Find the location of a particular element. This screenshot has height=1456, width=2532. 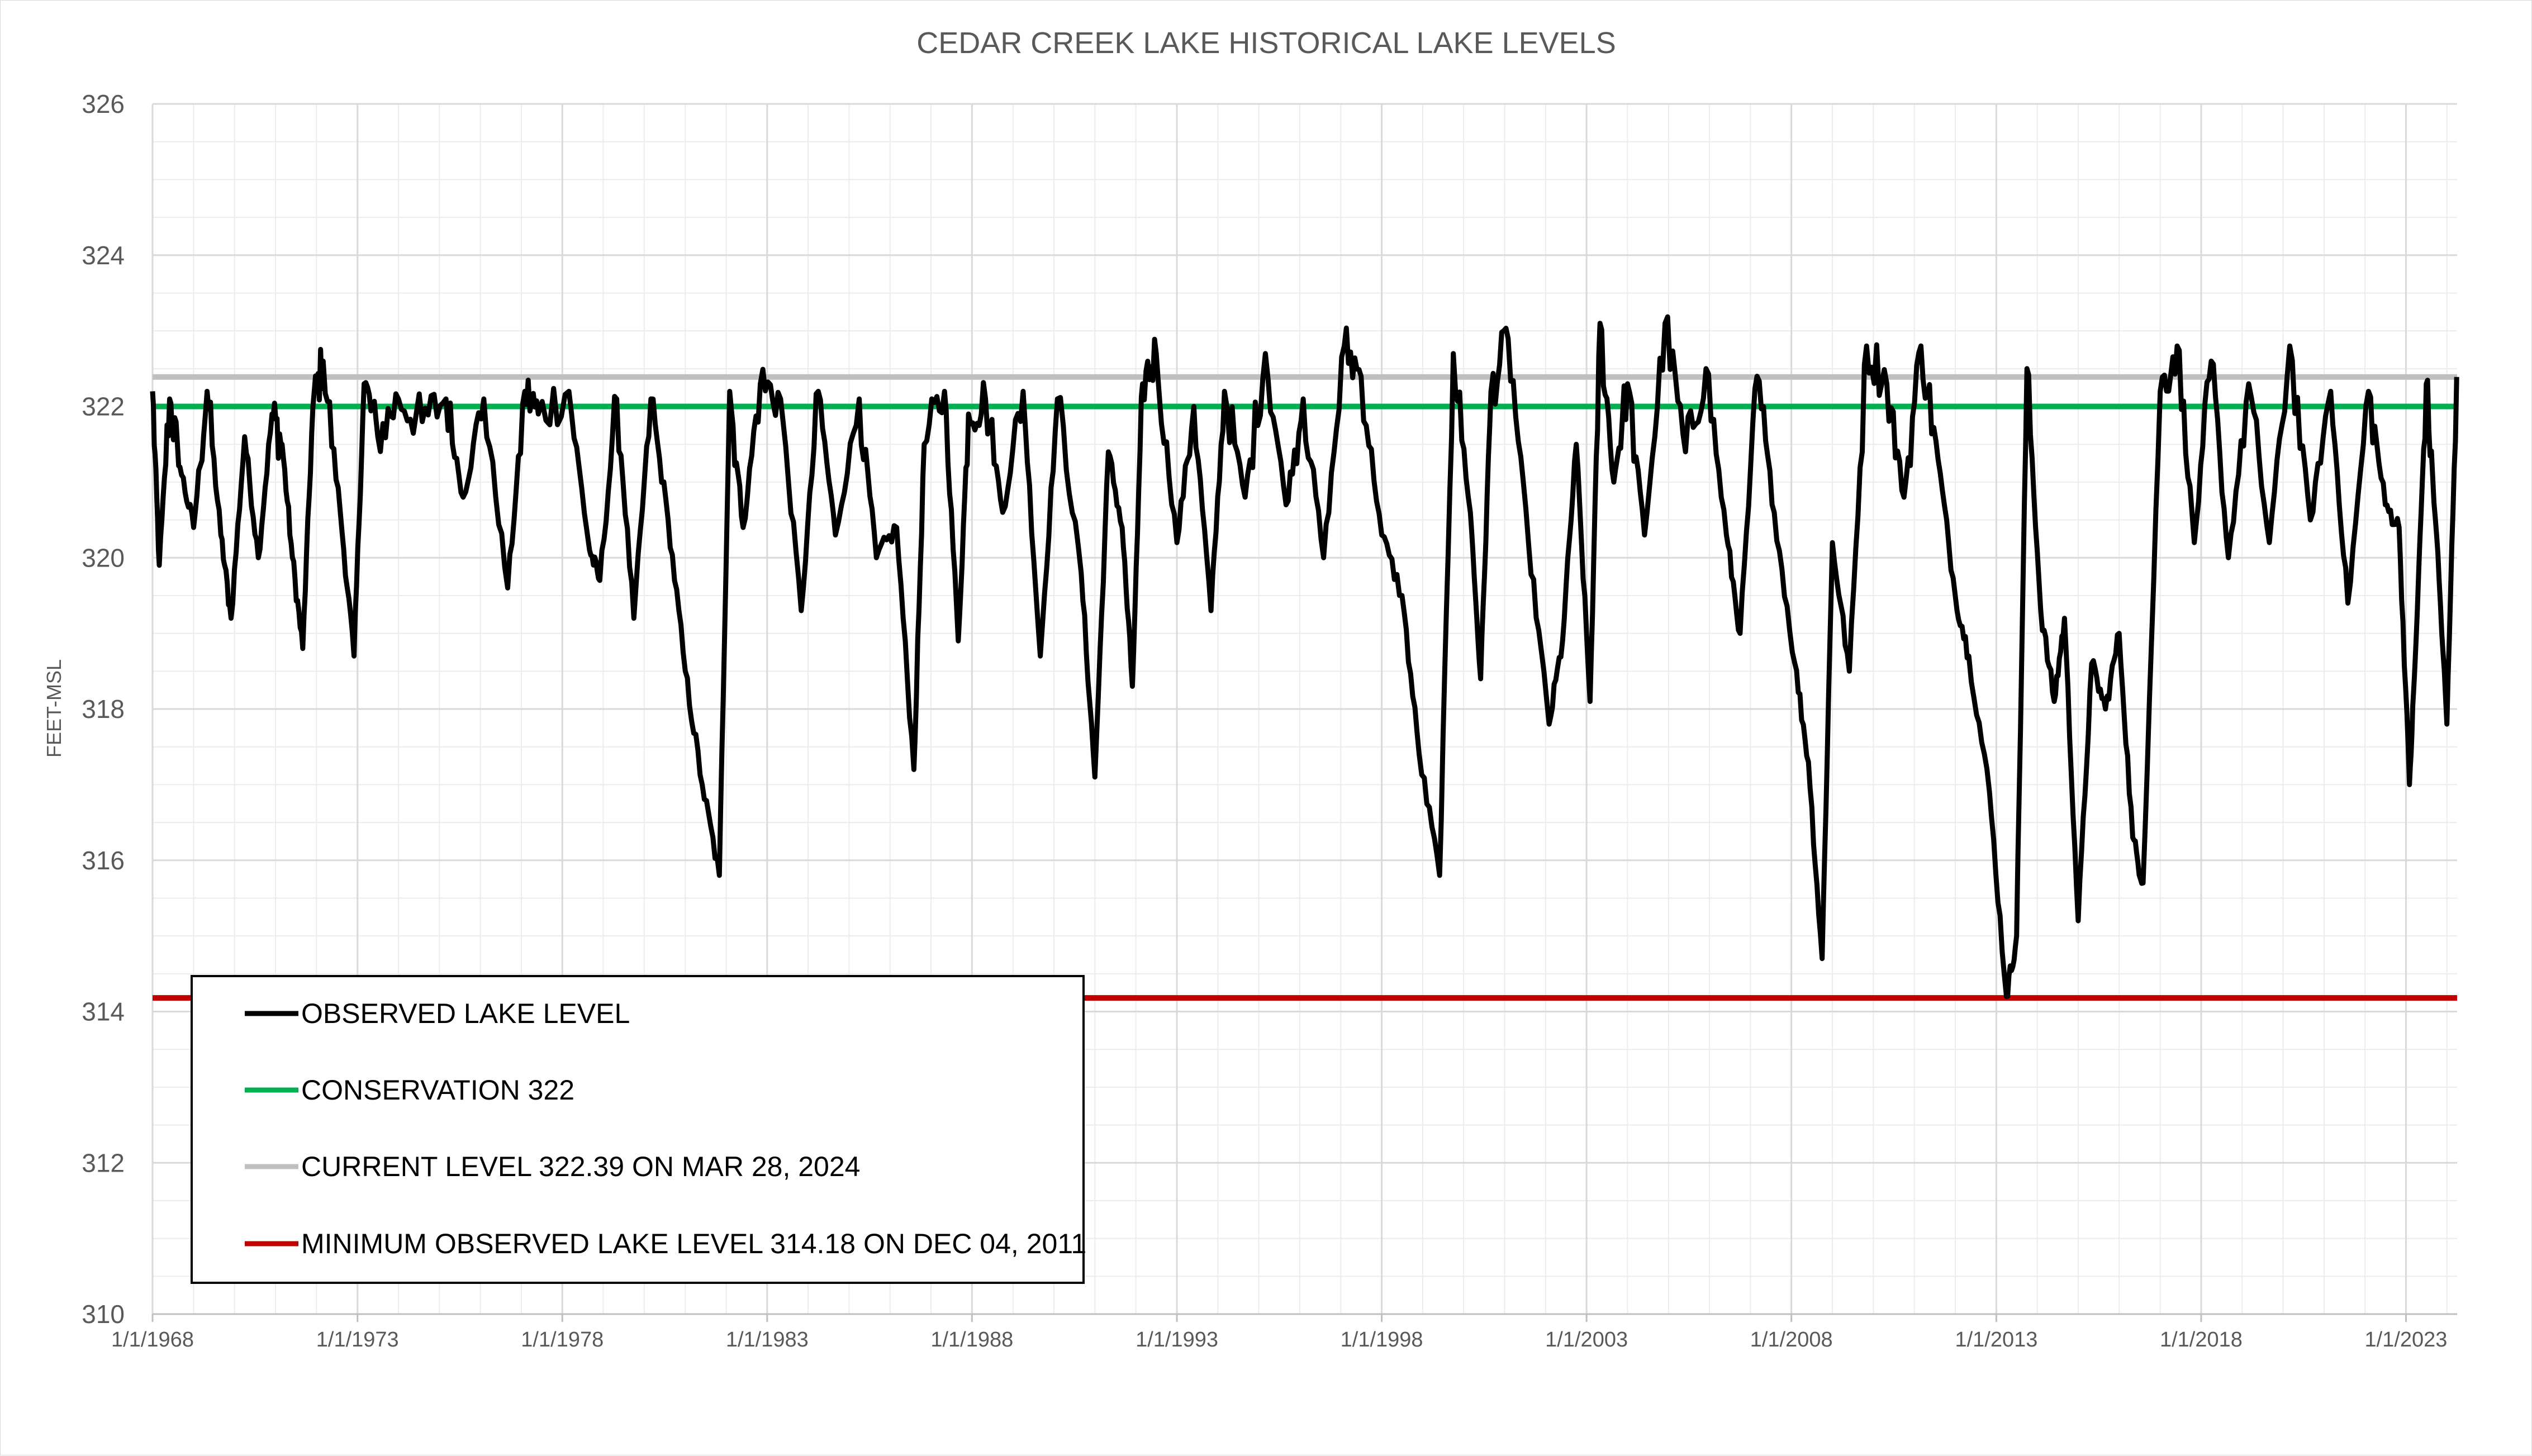

y-tick-label: 318 is located at coordinates (103, 709).